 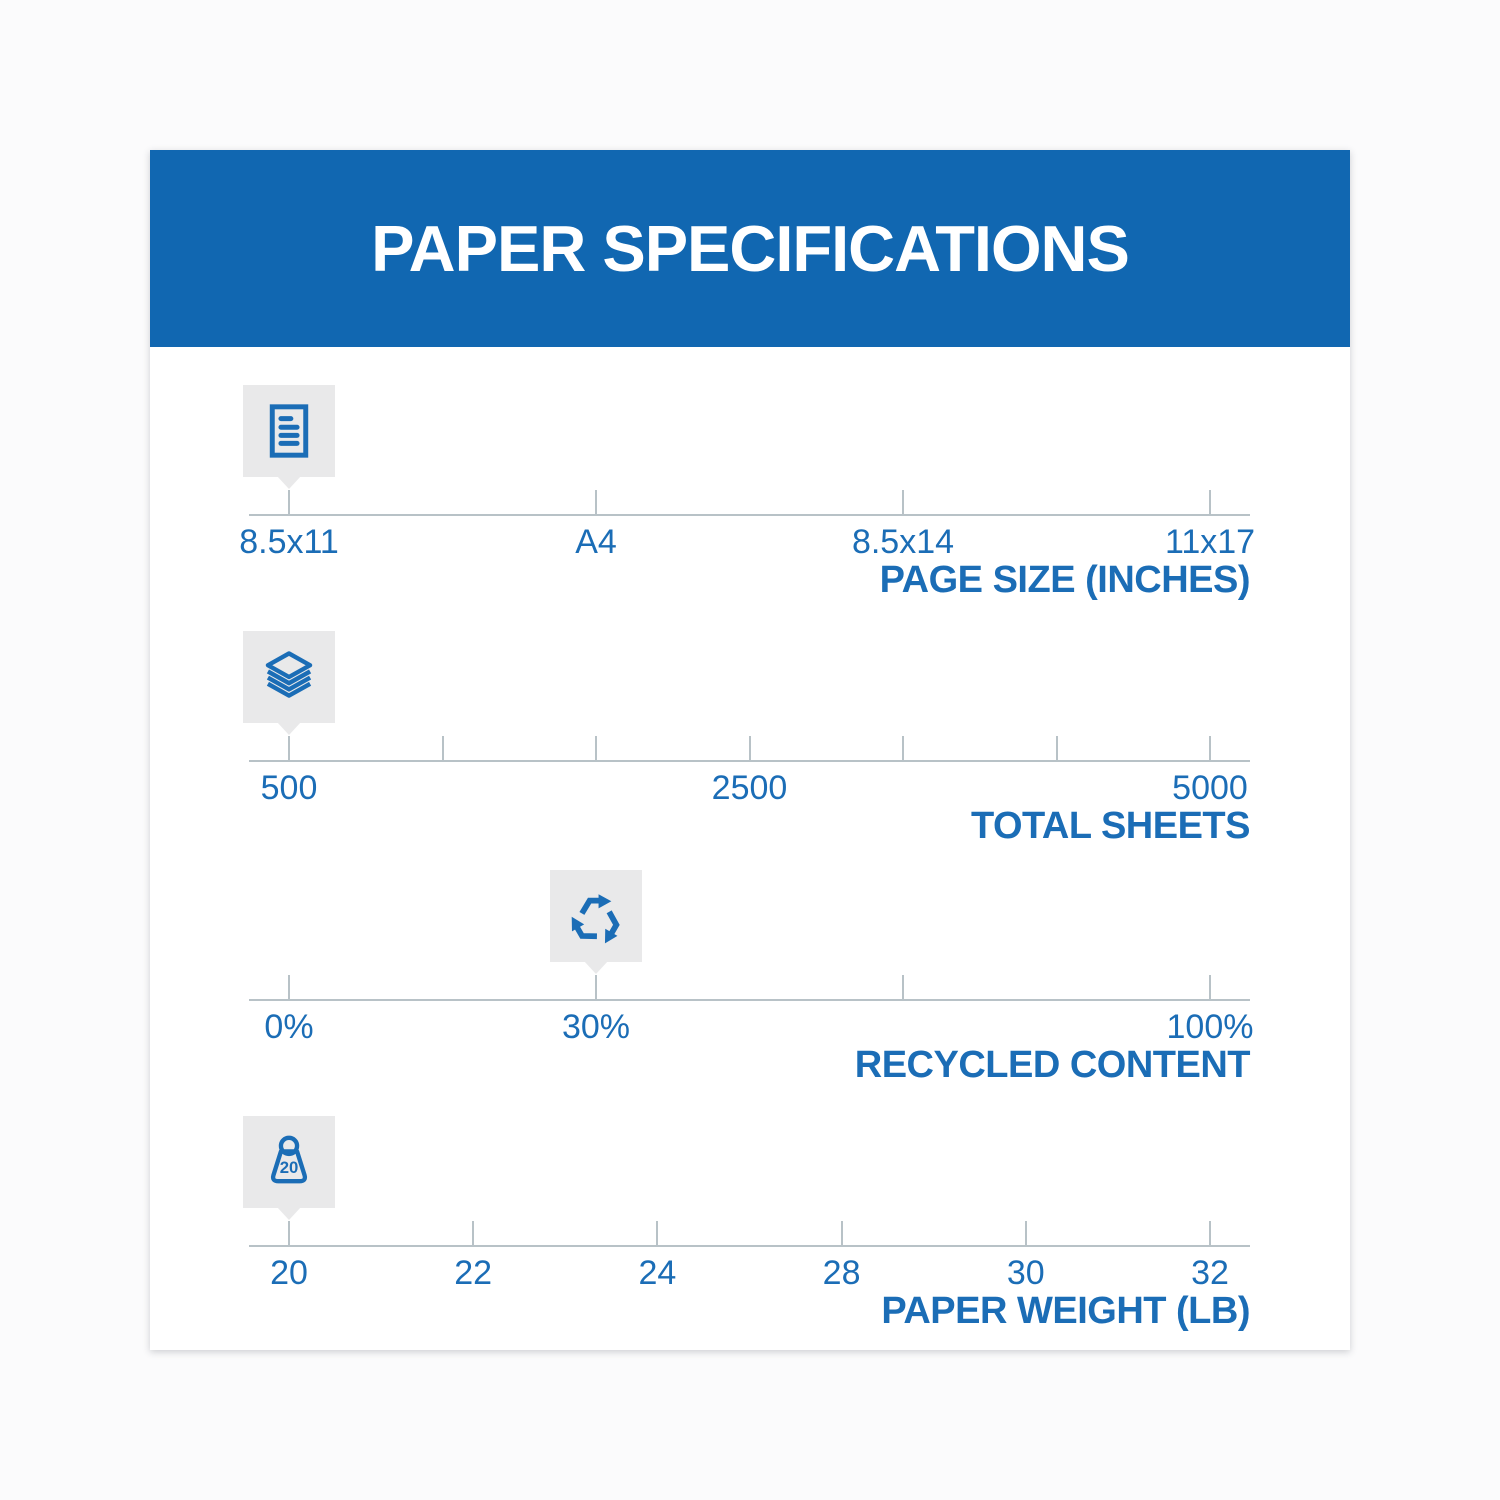 I want to click on tick-label: 500, so click(x=289, y=788).